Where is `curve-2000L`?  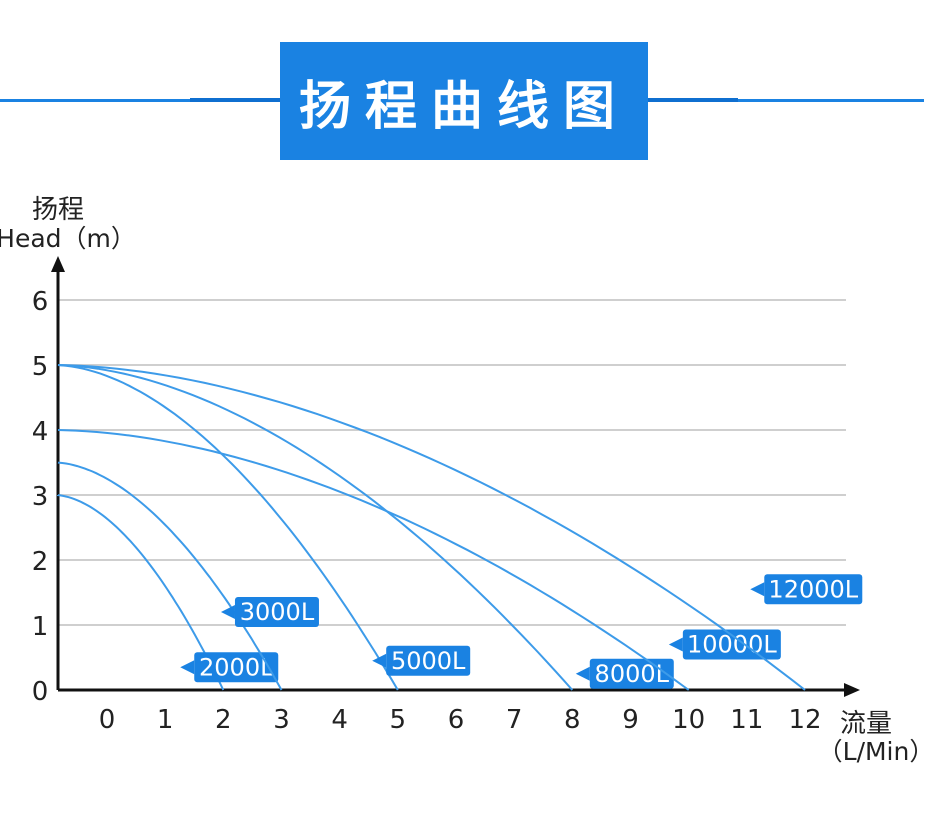 curve-2000L is located at coordinates (141, 592).